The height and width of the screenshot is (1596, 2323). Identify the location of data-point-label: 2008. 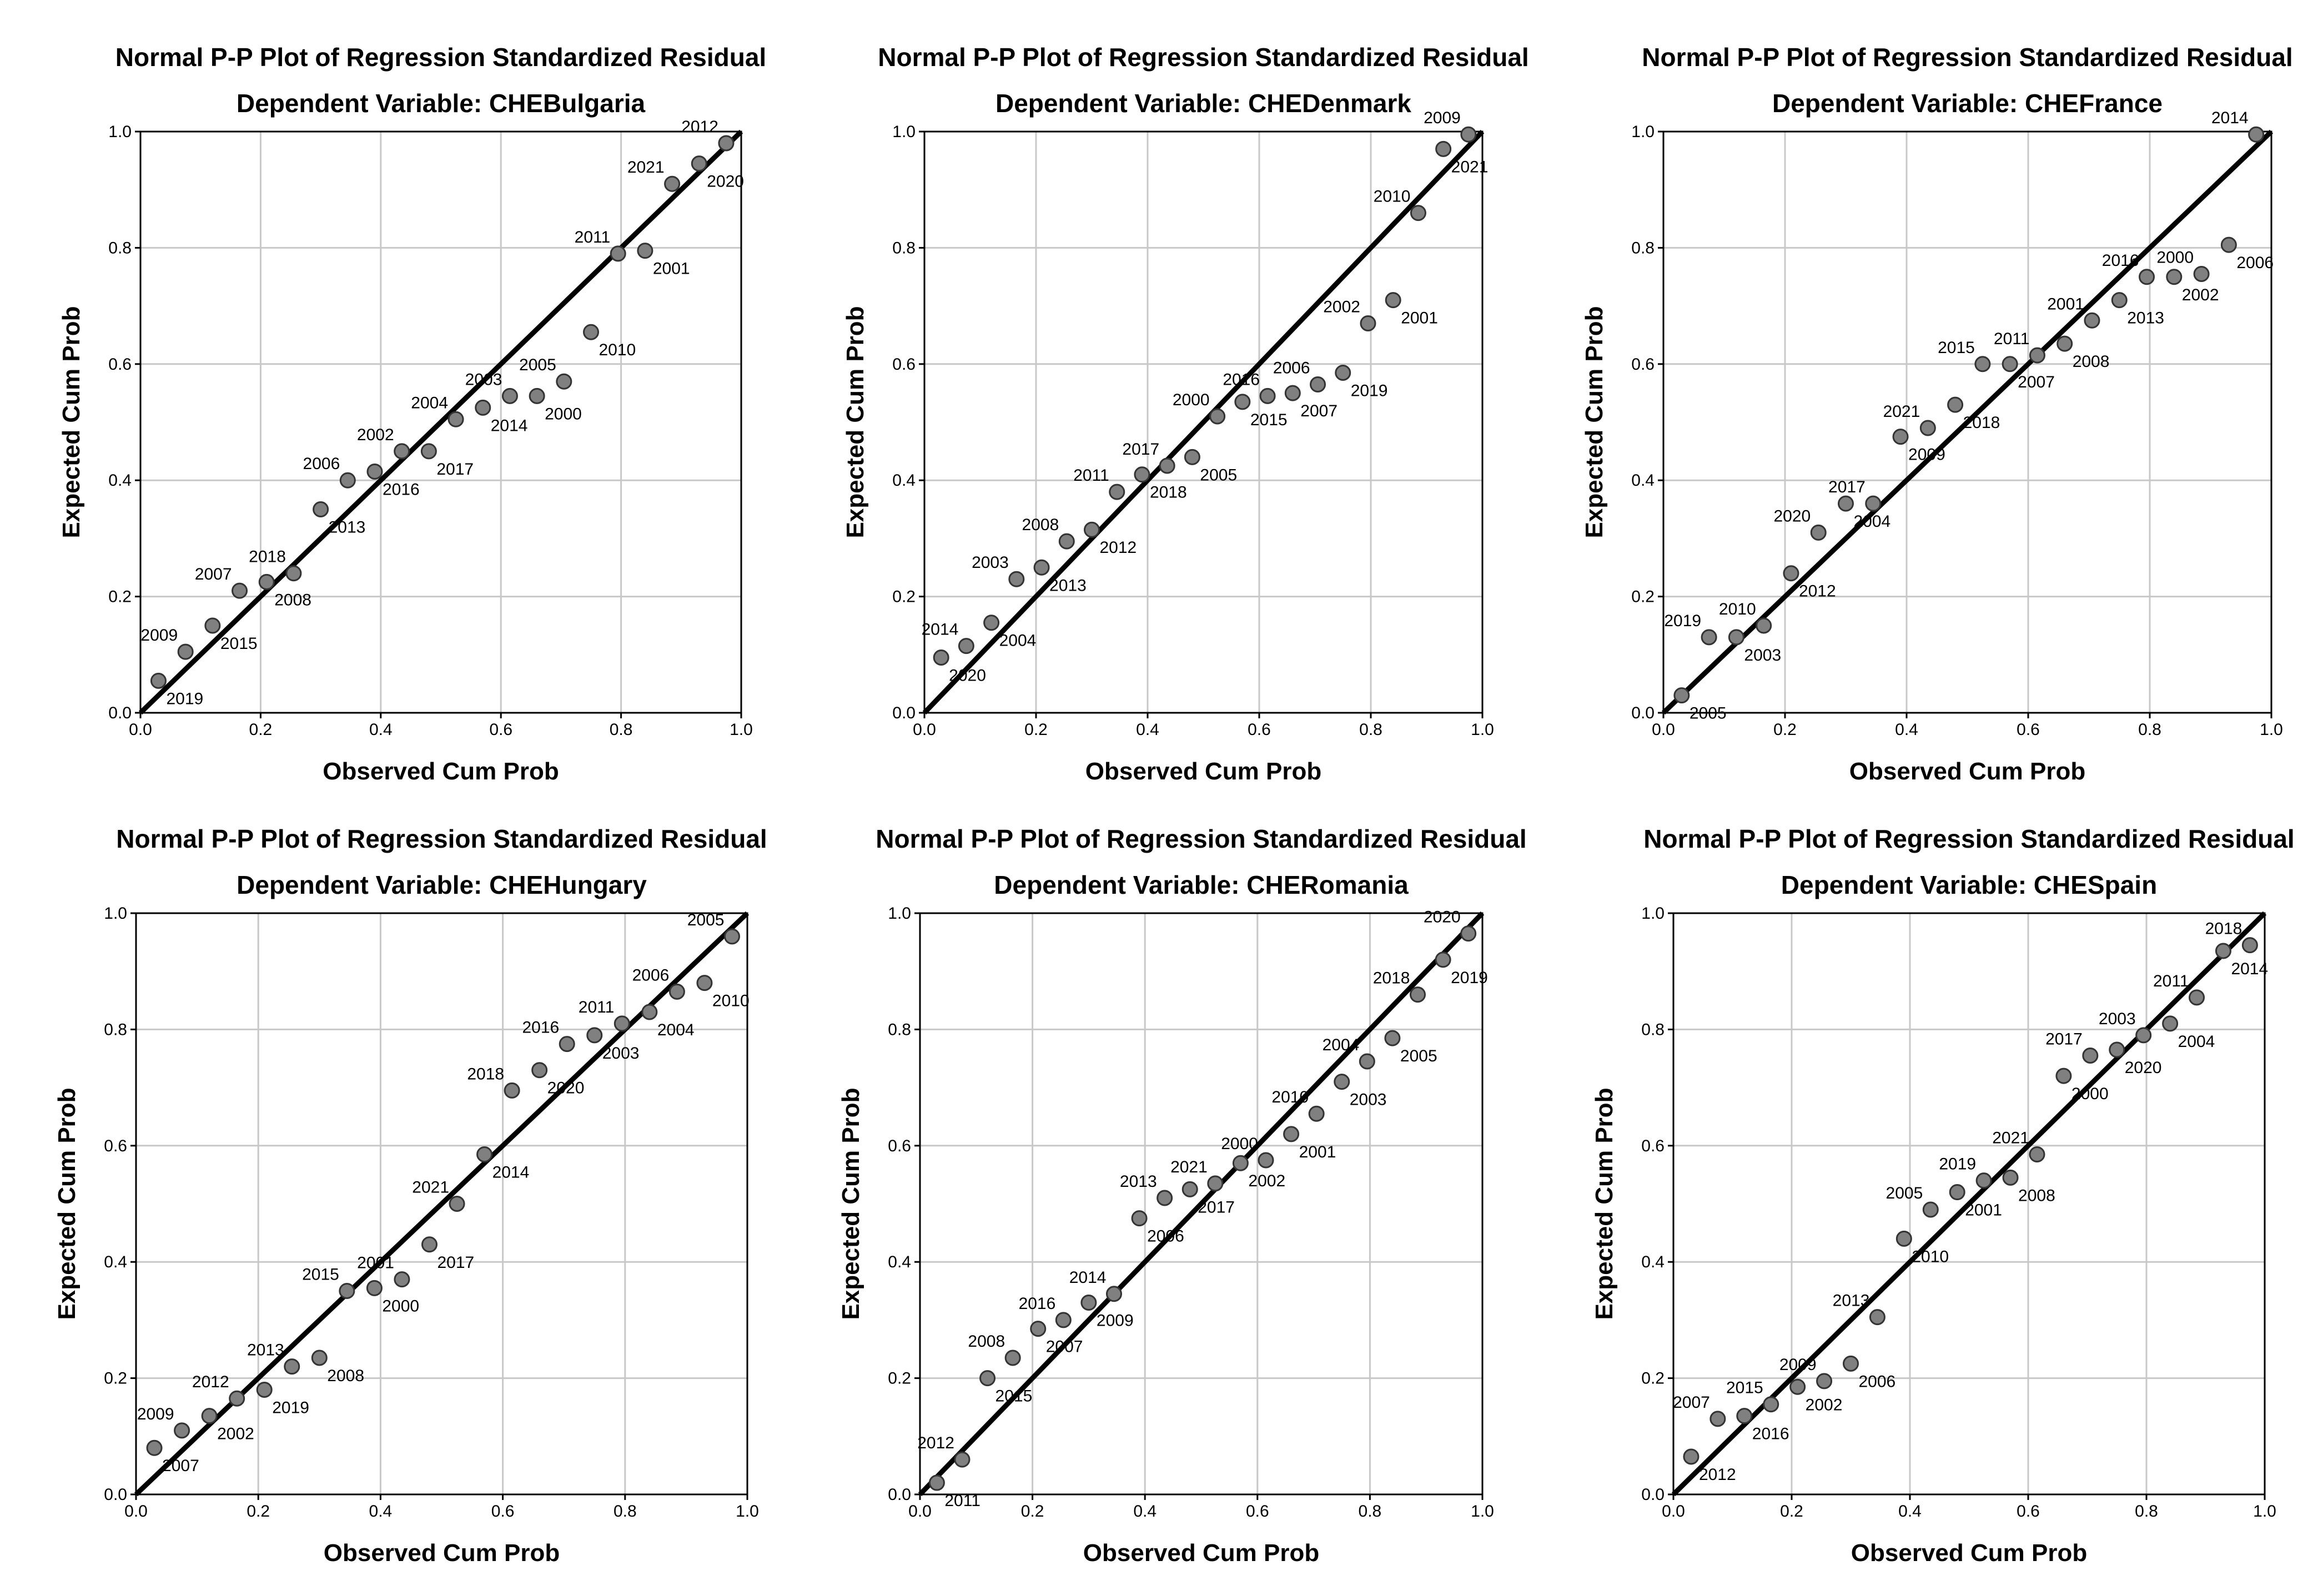
(2036, 1195).